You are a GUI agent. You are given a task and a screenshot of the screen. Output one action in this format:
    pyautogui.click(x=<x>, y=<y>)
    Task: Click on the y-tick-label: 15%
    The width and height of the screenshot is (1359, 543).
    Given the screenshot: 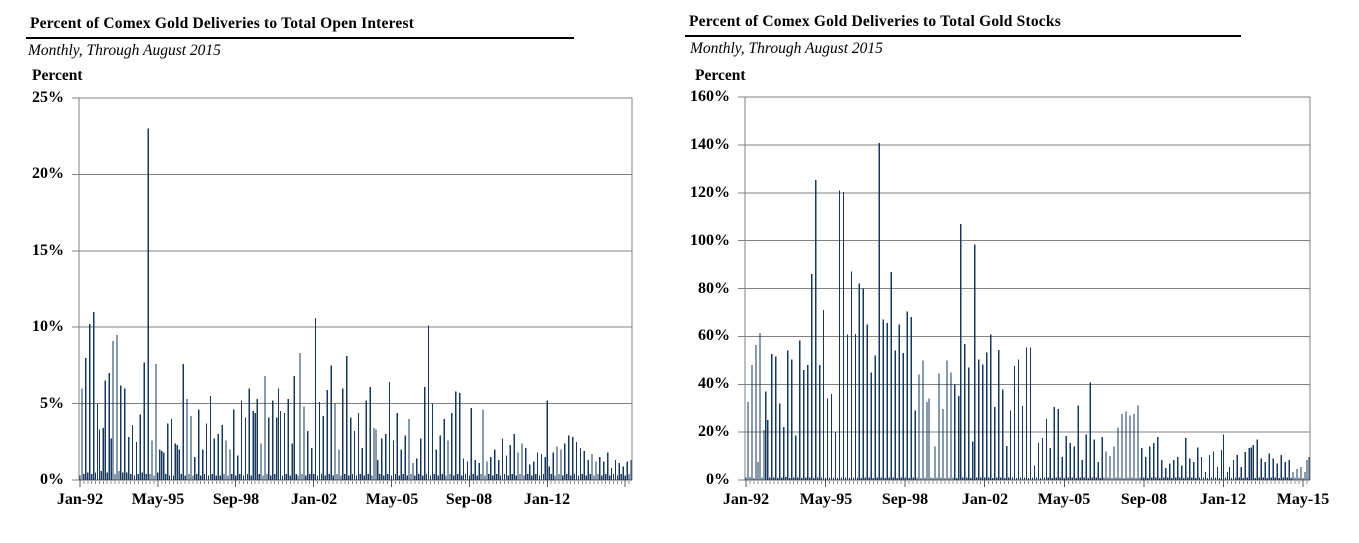 What is the action you would take?
    pyautogui.click(x=48, y=250)
    